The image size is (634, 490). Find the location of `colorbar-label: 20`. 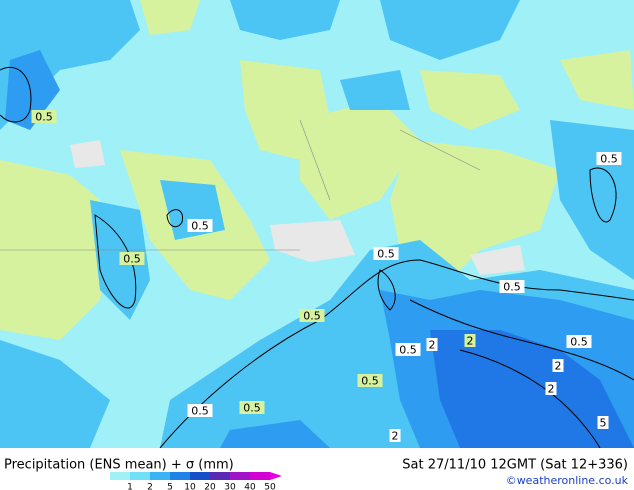

colorbar-label: 20 is located at coordinates (210, 486).